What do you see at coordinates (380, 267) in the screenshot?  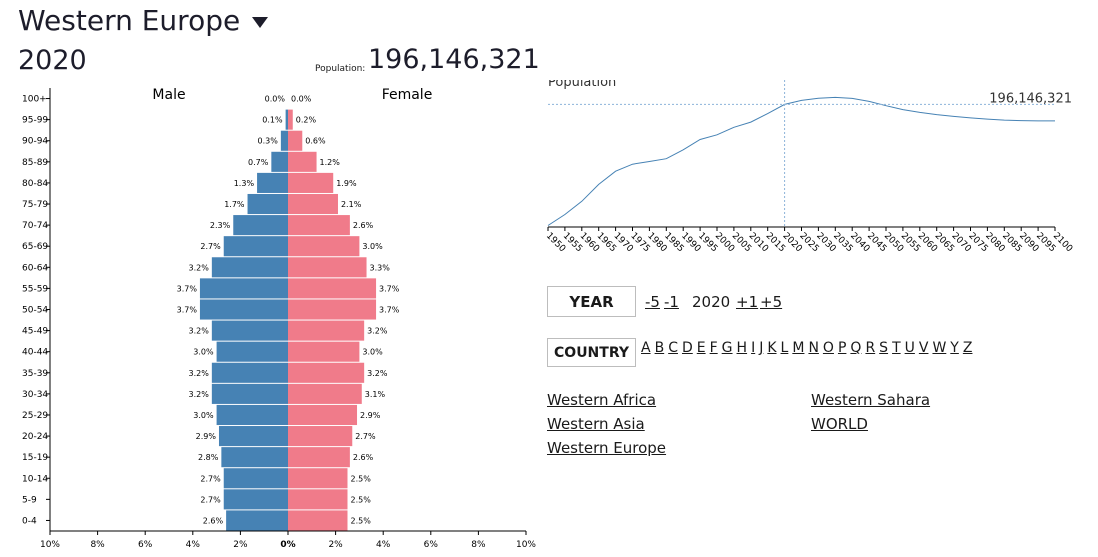 I see `female-value-label: 3.3%` at bounding box center [380, 267].